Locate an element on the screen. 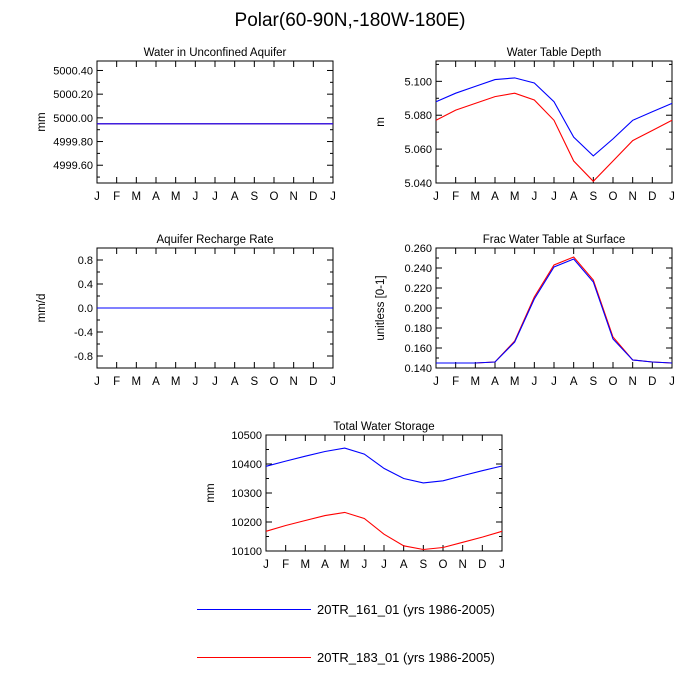 The width and height of the screenshot is (700, 700). chart5-ytick-label: 10100 is located at coordinates (246, 552).